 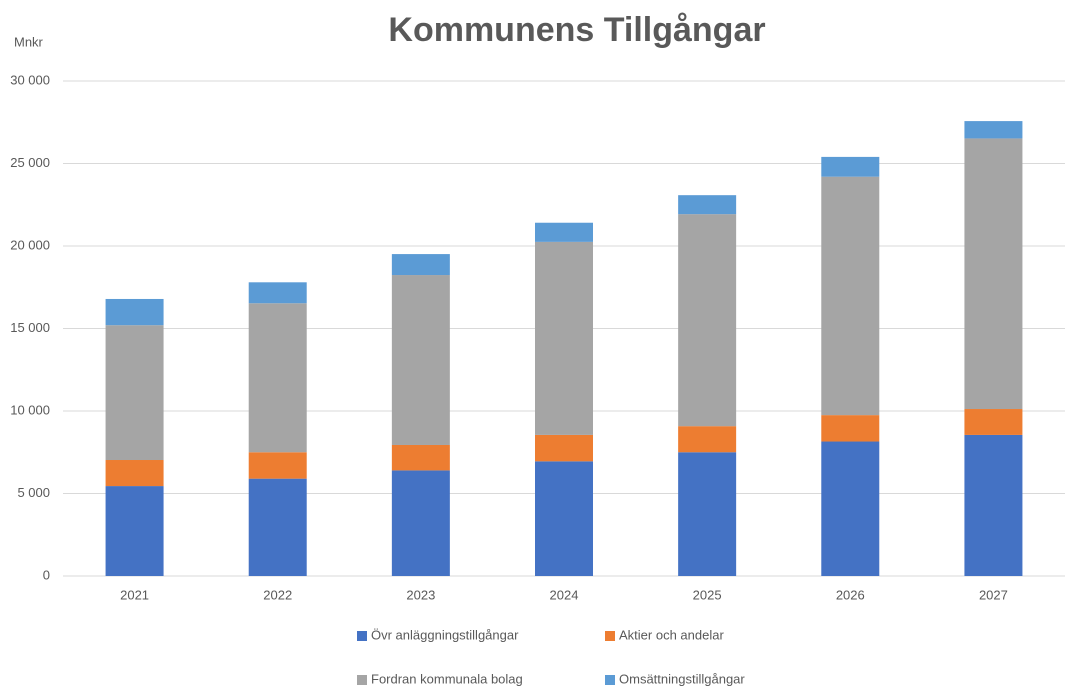 What do you see at coordinates (33, 492) in the screenshot?
I see `y-tick-label: 5 000` at bounding box center [33, 492].